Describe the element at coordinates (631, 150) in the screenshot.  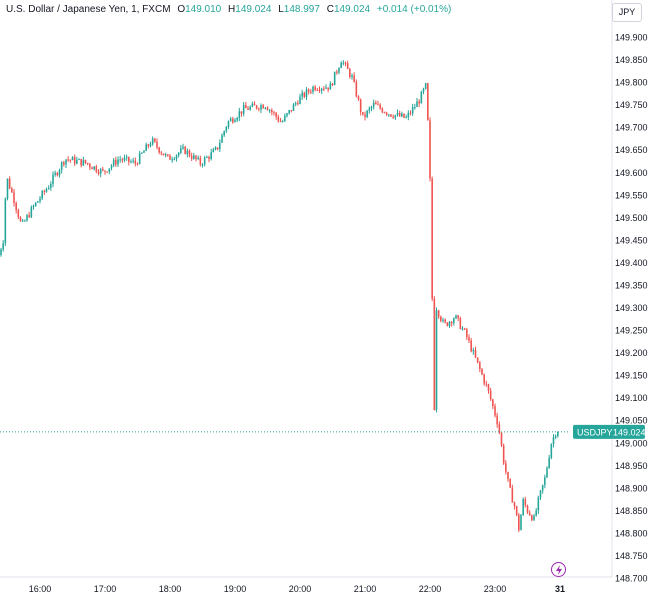
I see `price-tick-label: 149.650` at that location.